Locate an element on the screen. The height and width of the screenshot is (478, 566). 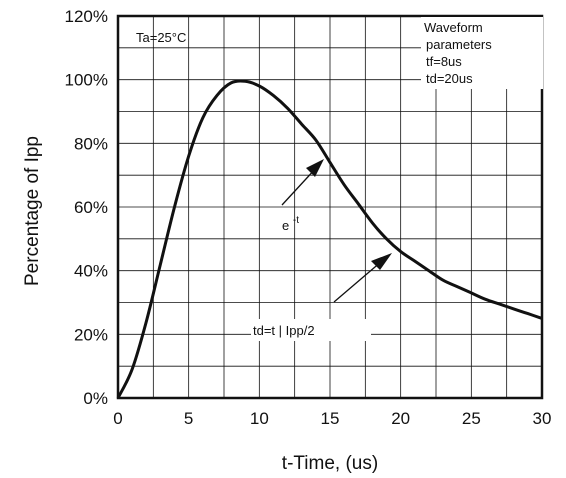
y-axis-title: Percentage of Ipp is located at coordinates (32, 211).